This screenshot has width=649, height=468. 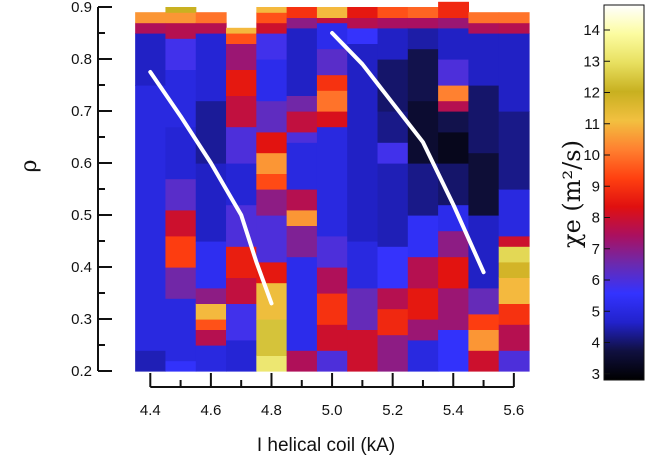 I want to click on colorbar-tick-label: 5, so click(x=596, y=311).